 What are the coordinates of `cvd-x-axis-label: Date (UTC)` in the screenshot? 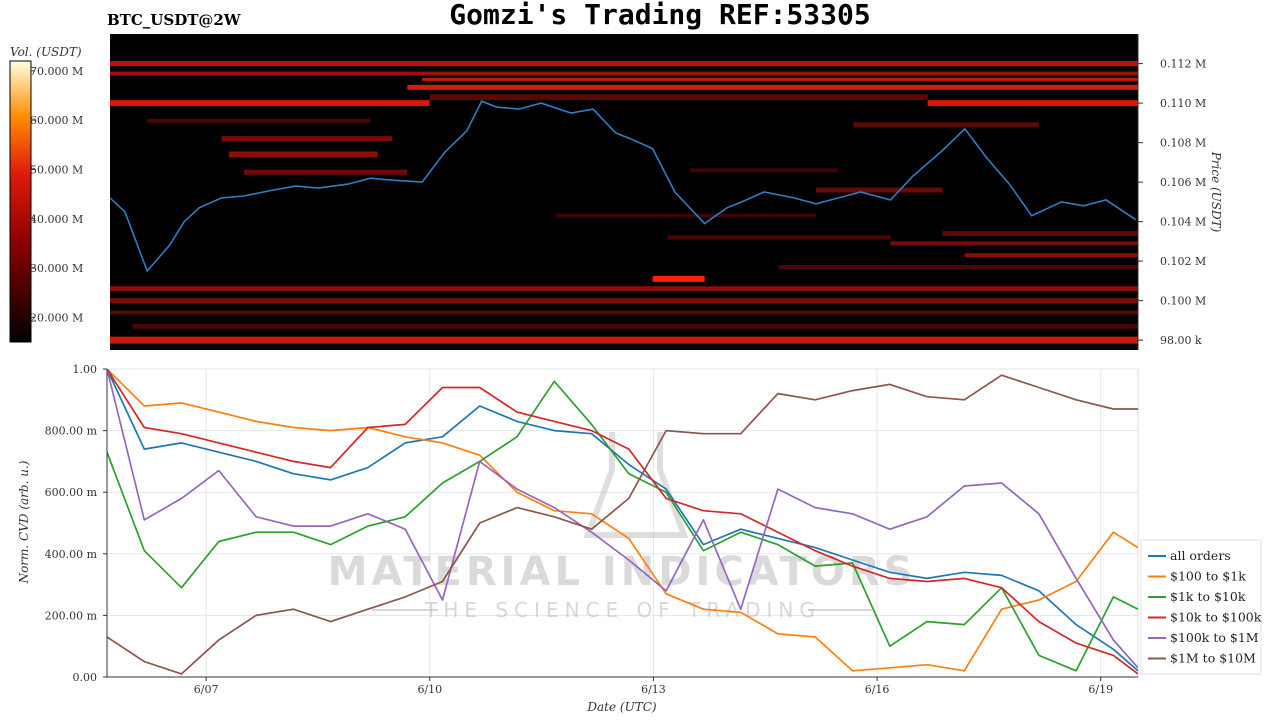 It's located at (621, 707).